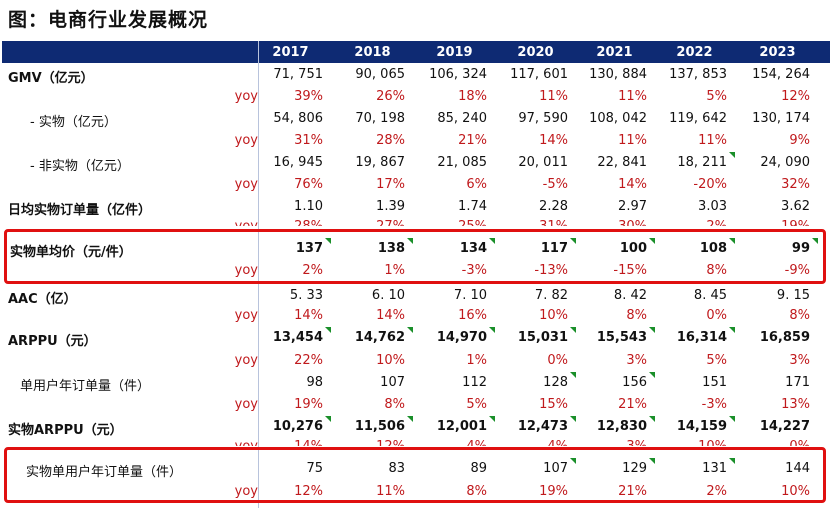 Image resolution: width=830 pixels, height=508 pixels. What do you see at coordinates (462, 118) in the screenshot?
I see `table-cell: 85, 240` at bounding box center [462, 118].